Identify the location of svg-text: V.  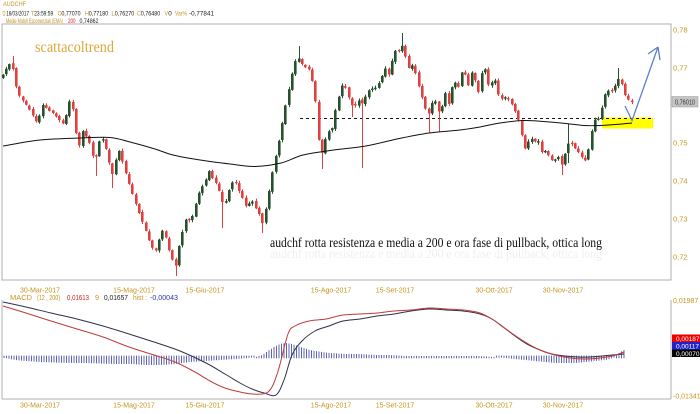
(167, 14).